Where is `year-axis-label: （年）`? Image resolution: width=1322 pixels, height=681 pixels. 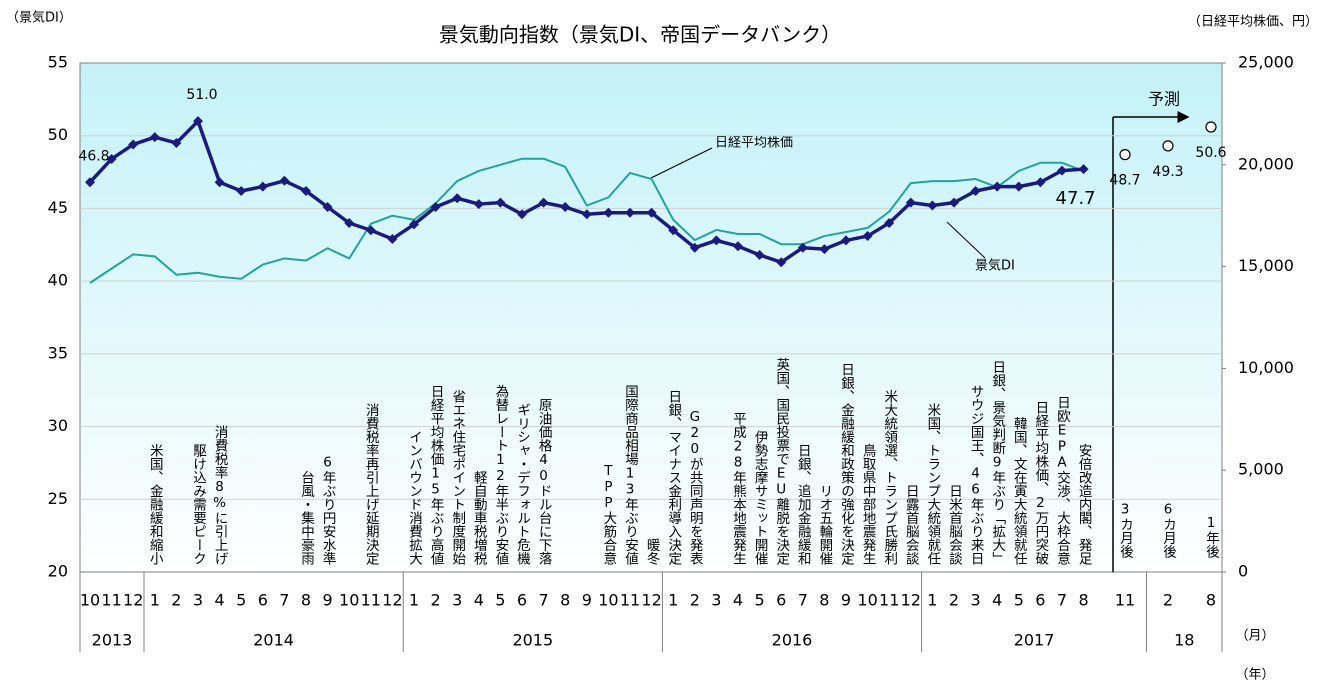
year-axis-label: （年） is located at coordinates (1254, 674).